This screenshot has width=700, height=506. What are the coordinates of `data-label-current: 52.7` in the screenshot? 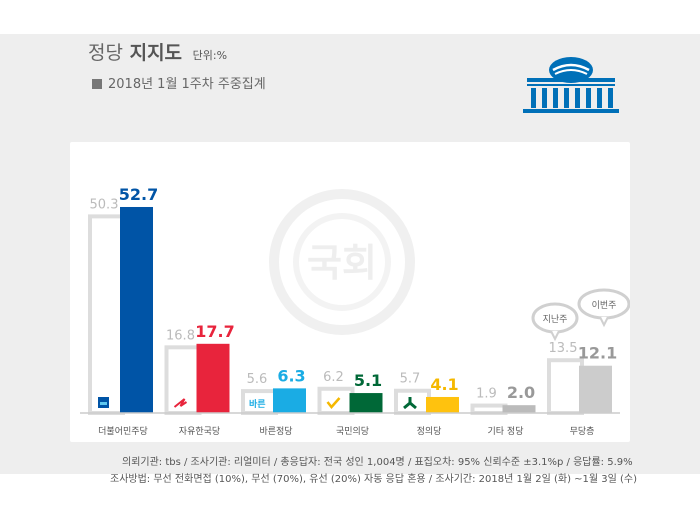 It's located at (138, 194).